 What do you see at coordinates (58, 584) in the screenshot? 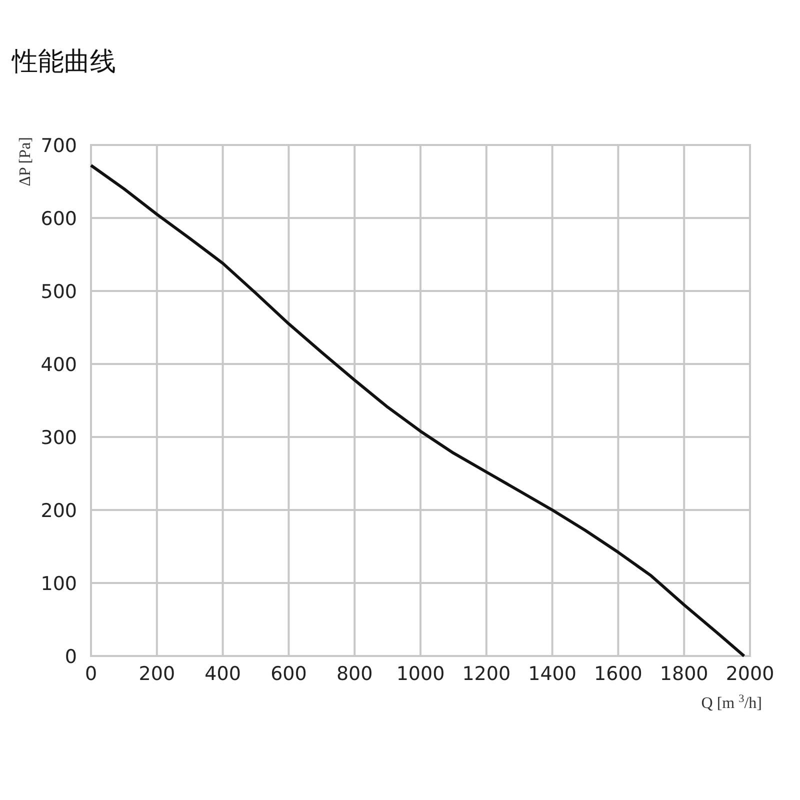
I see `y-tick-label: 100` at bounding box center [58, 584].